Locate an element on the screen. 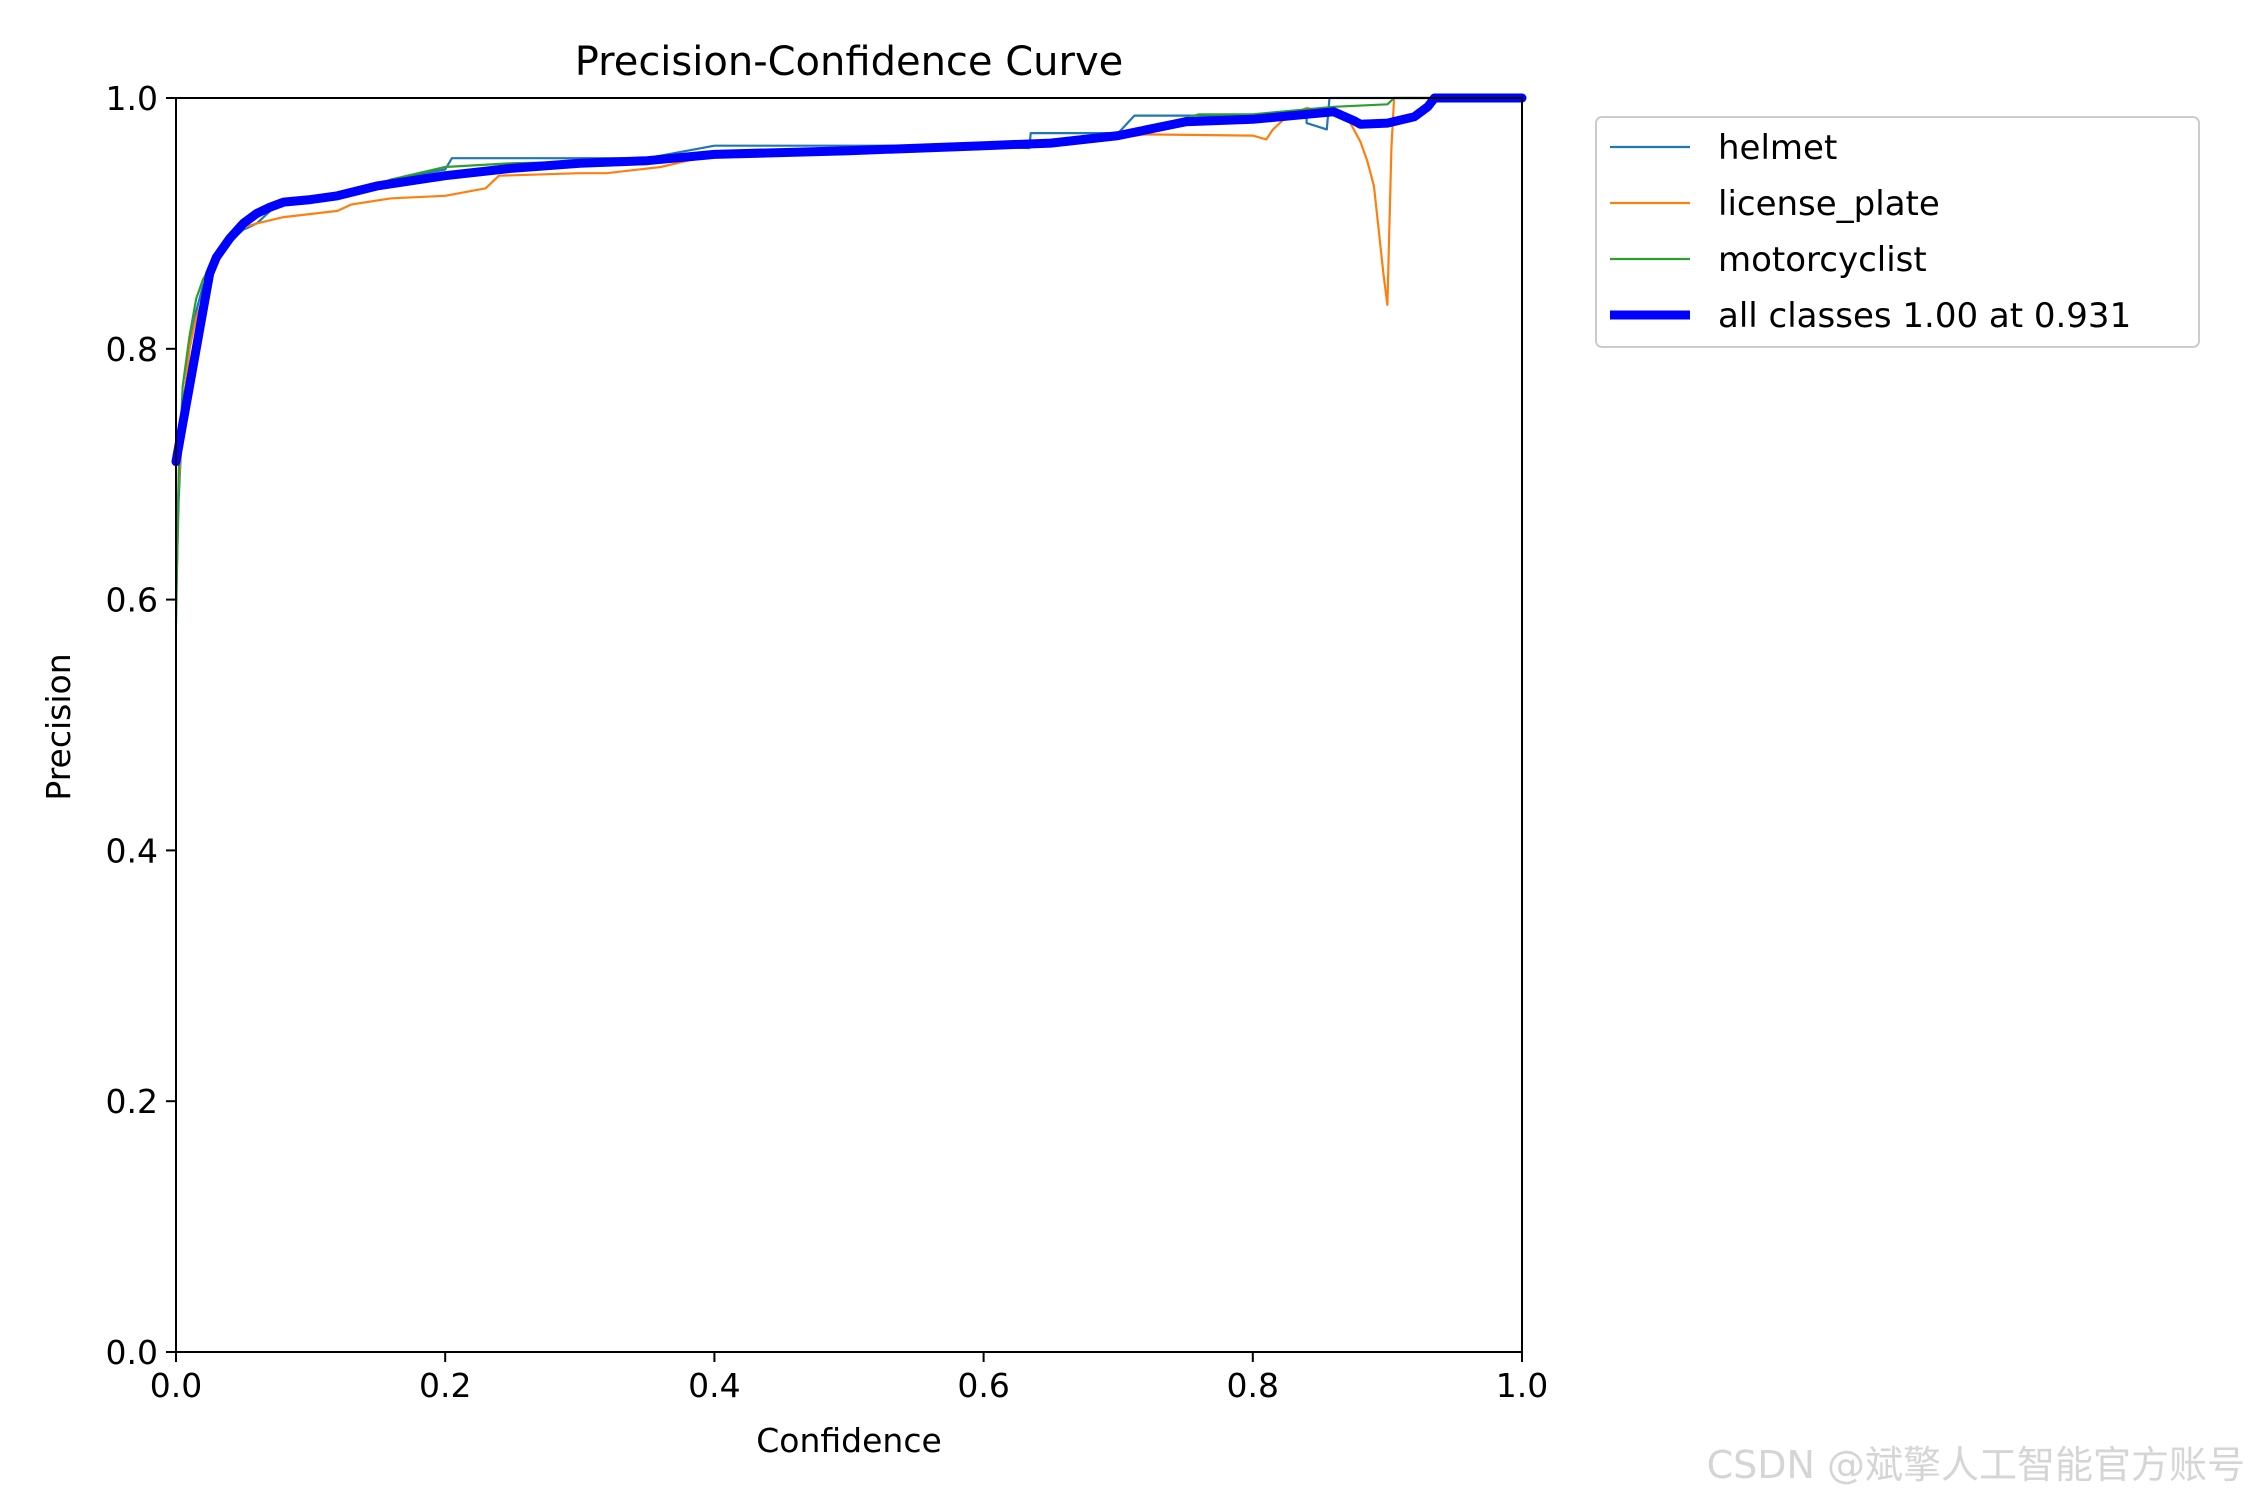  legend-frame is located at coordinates (1897, 232).